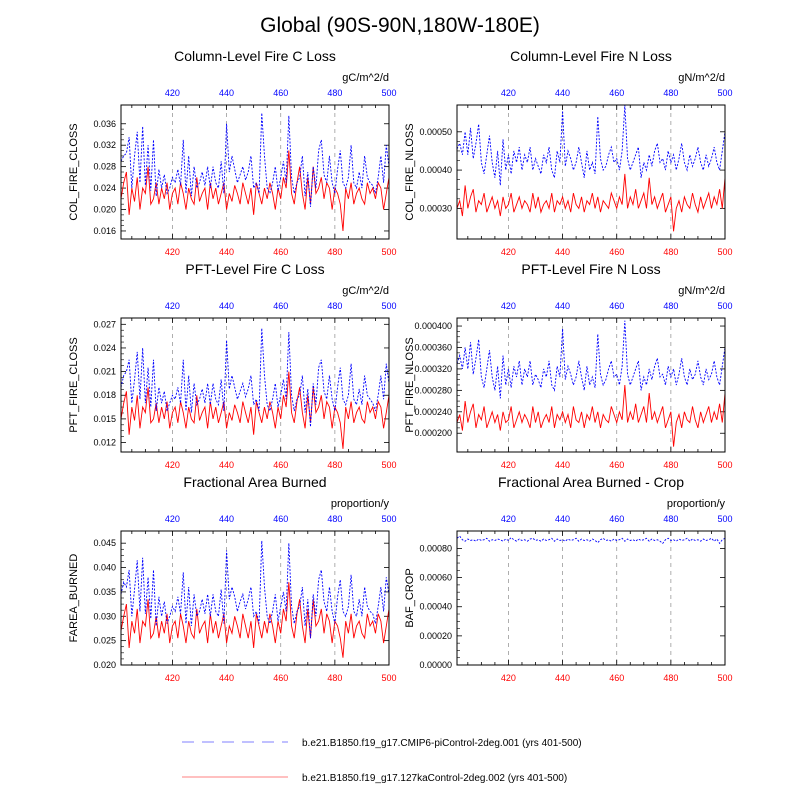 This screenshot has height=805, width=800. What do you see at coordinates (410, 597) in the screenshot?
I see `y-axis-label: BAF_CROP` at bounding box center [410, 597].